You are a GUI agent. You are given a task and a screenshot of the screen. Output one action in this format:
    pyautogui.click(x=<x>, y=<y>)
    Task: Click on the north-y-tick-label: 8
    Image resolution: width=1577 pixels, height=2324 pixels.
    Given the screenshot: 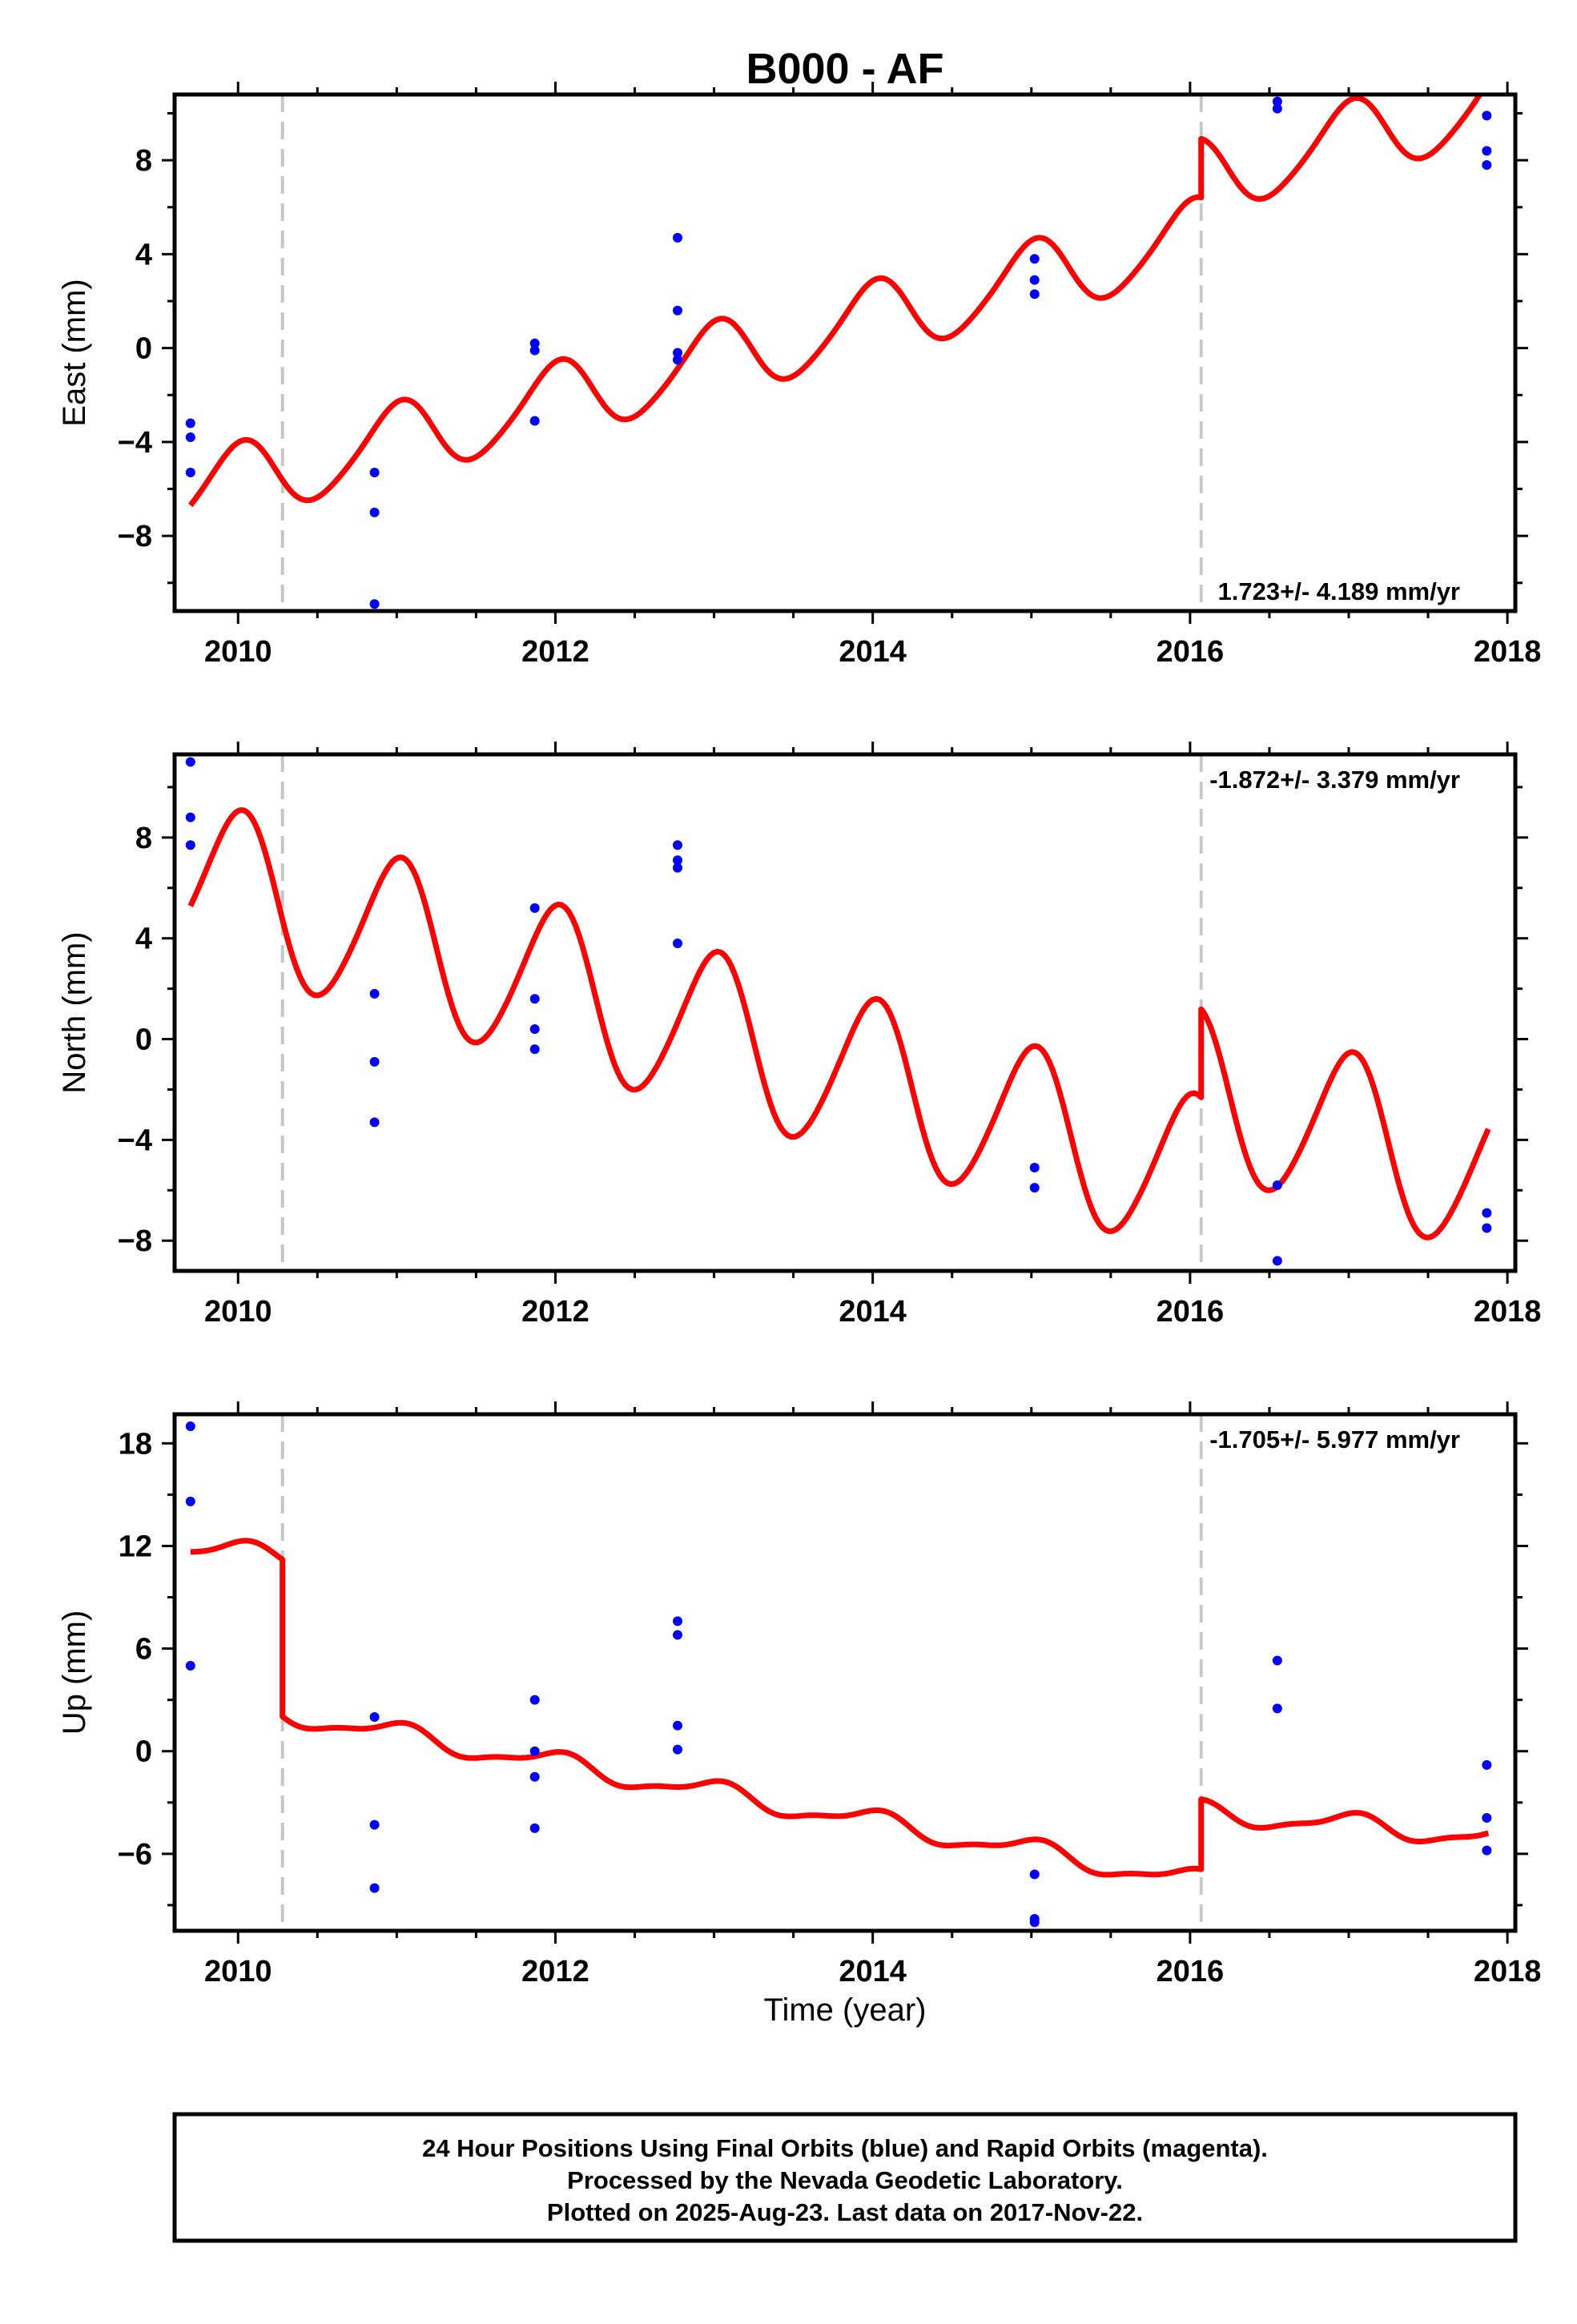 What is the action you would take?
    pyautogui.click(x=143, y=839)
    